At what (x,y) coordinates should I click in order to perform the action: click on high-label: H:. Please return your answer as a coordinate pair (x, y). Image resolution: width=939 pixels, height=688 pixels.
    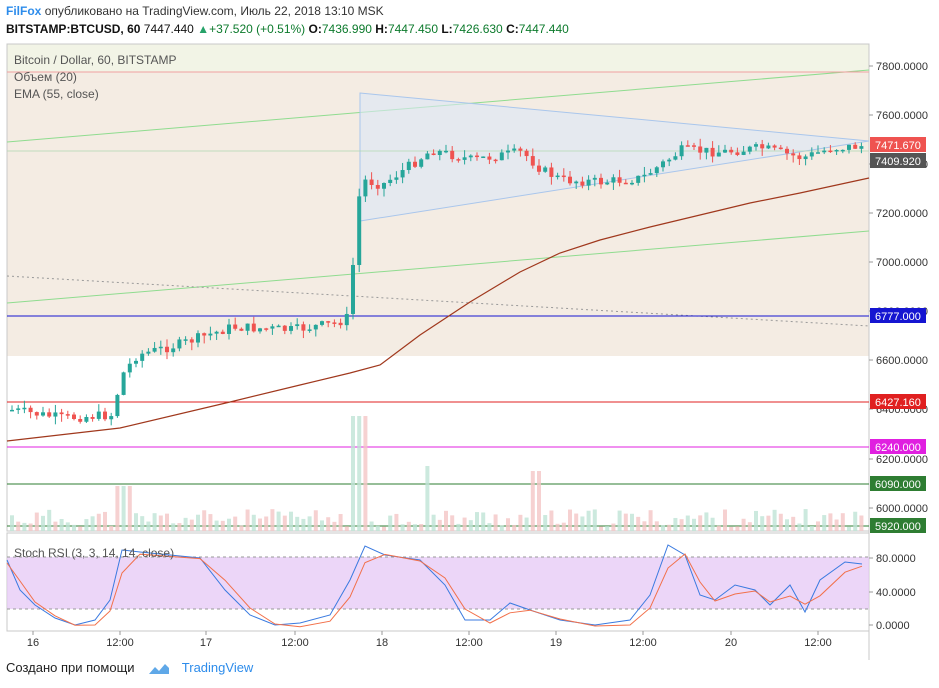
    Looking at the image, I should click on (381, 29).